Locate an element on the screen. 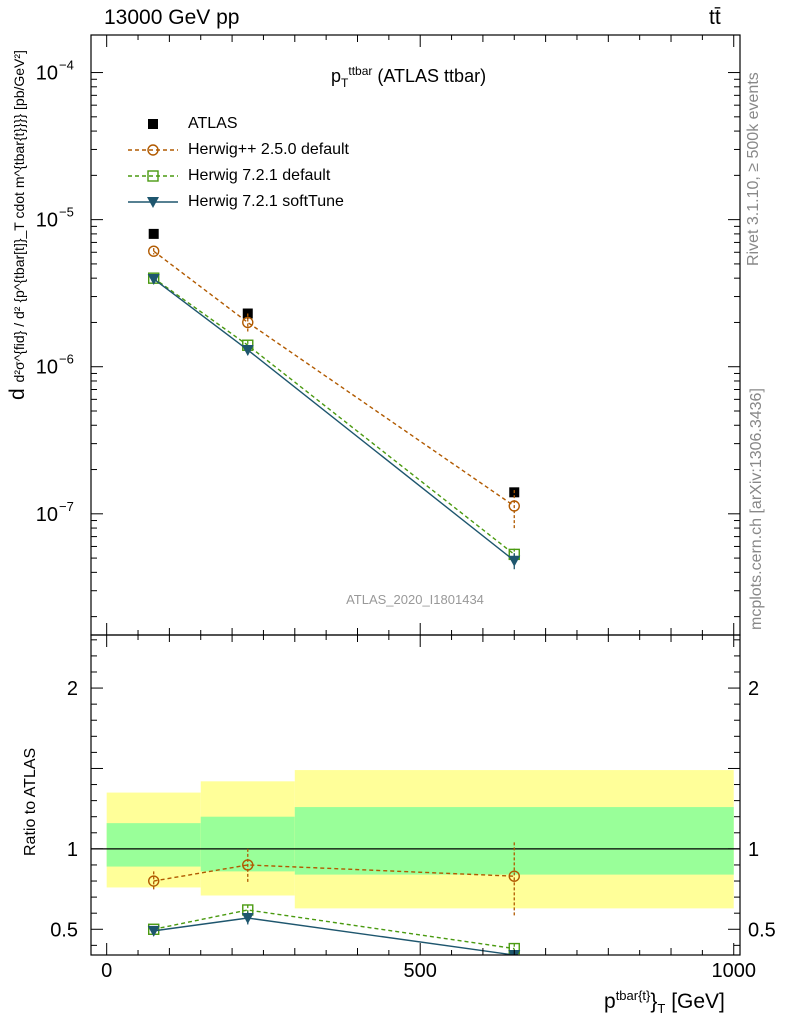 Image resolution: width=786 pixels, height=1024 pixels. main-ytick-exp-2: −5 is located at coordinates (66, 212).